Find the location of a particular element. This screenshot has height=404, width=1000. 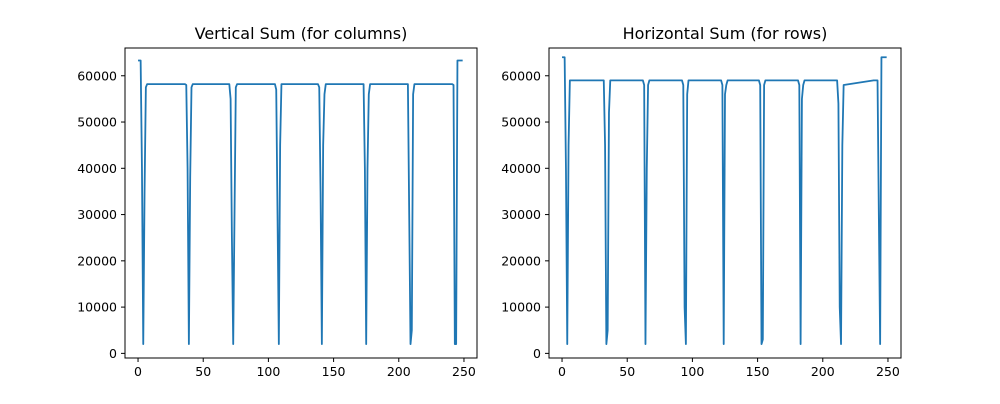

chart-title: Horizontal Sum (for rows) is located at coordinates (725, 33).